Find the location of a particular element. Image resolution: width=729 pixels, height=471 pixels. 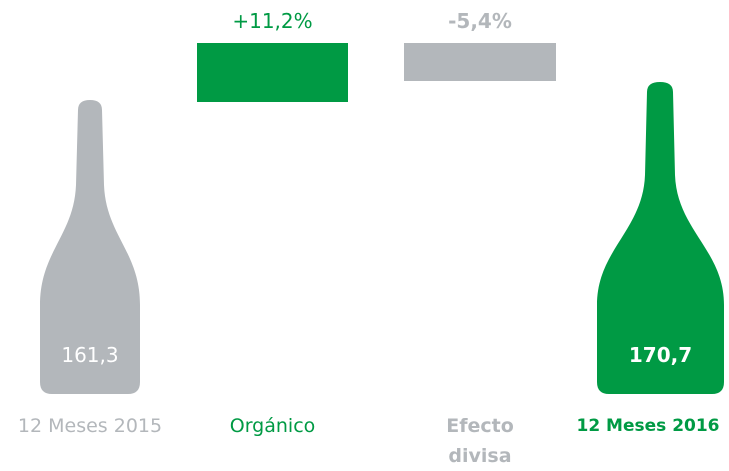

value-label: 161,3 is located at coordinates (90, 355).